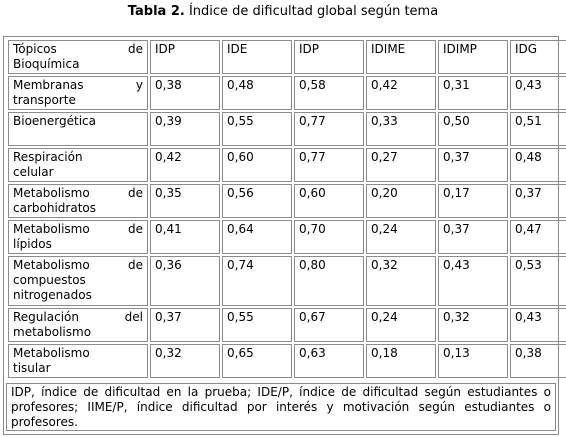  Describe the element at coordinates (78, 165) in the screenshot. I see `topic-cell: Respiración celular` at that location.